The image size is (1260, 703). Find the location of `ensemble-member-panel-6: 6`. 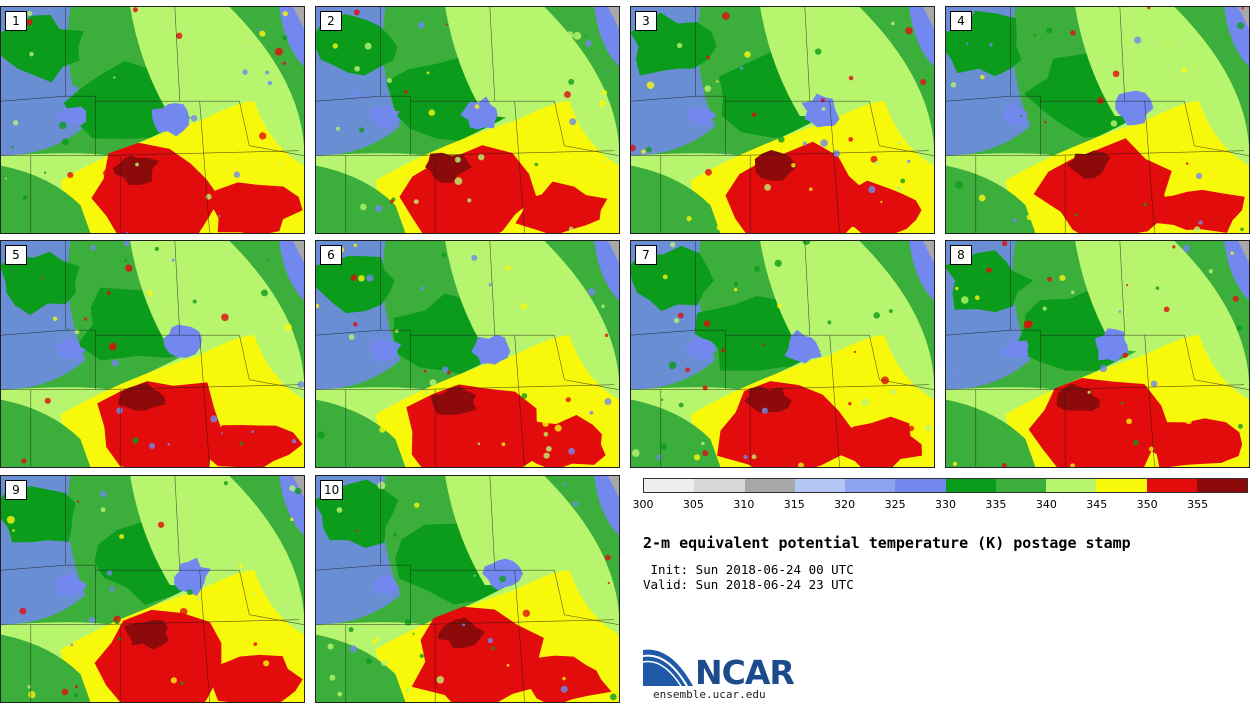

ensemble-member-panel-6: 6 is located at coordinates (467, 354).